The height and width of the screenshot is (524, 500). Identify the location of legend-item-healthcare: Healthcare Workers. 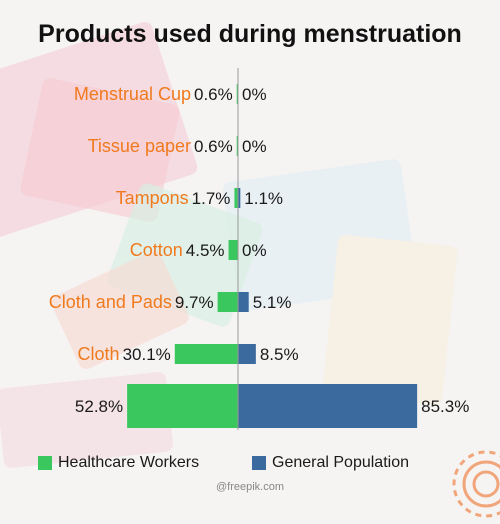
(118, 463).